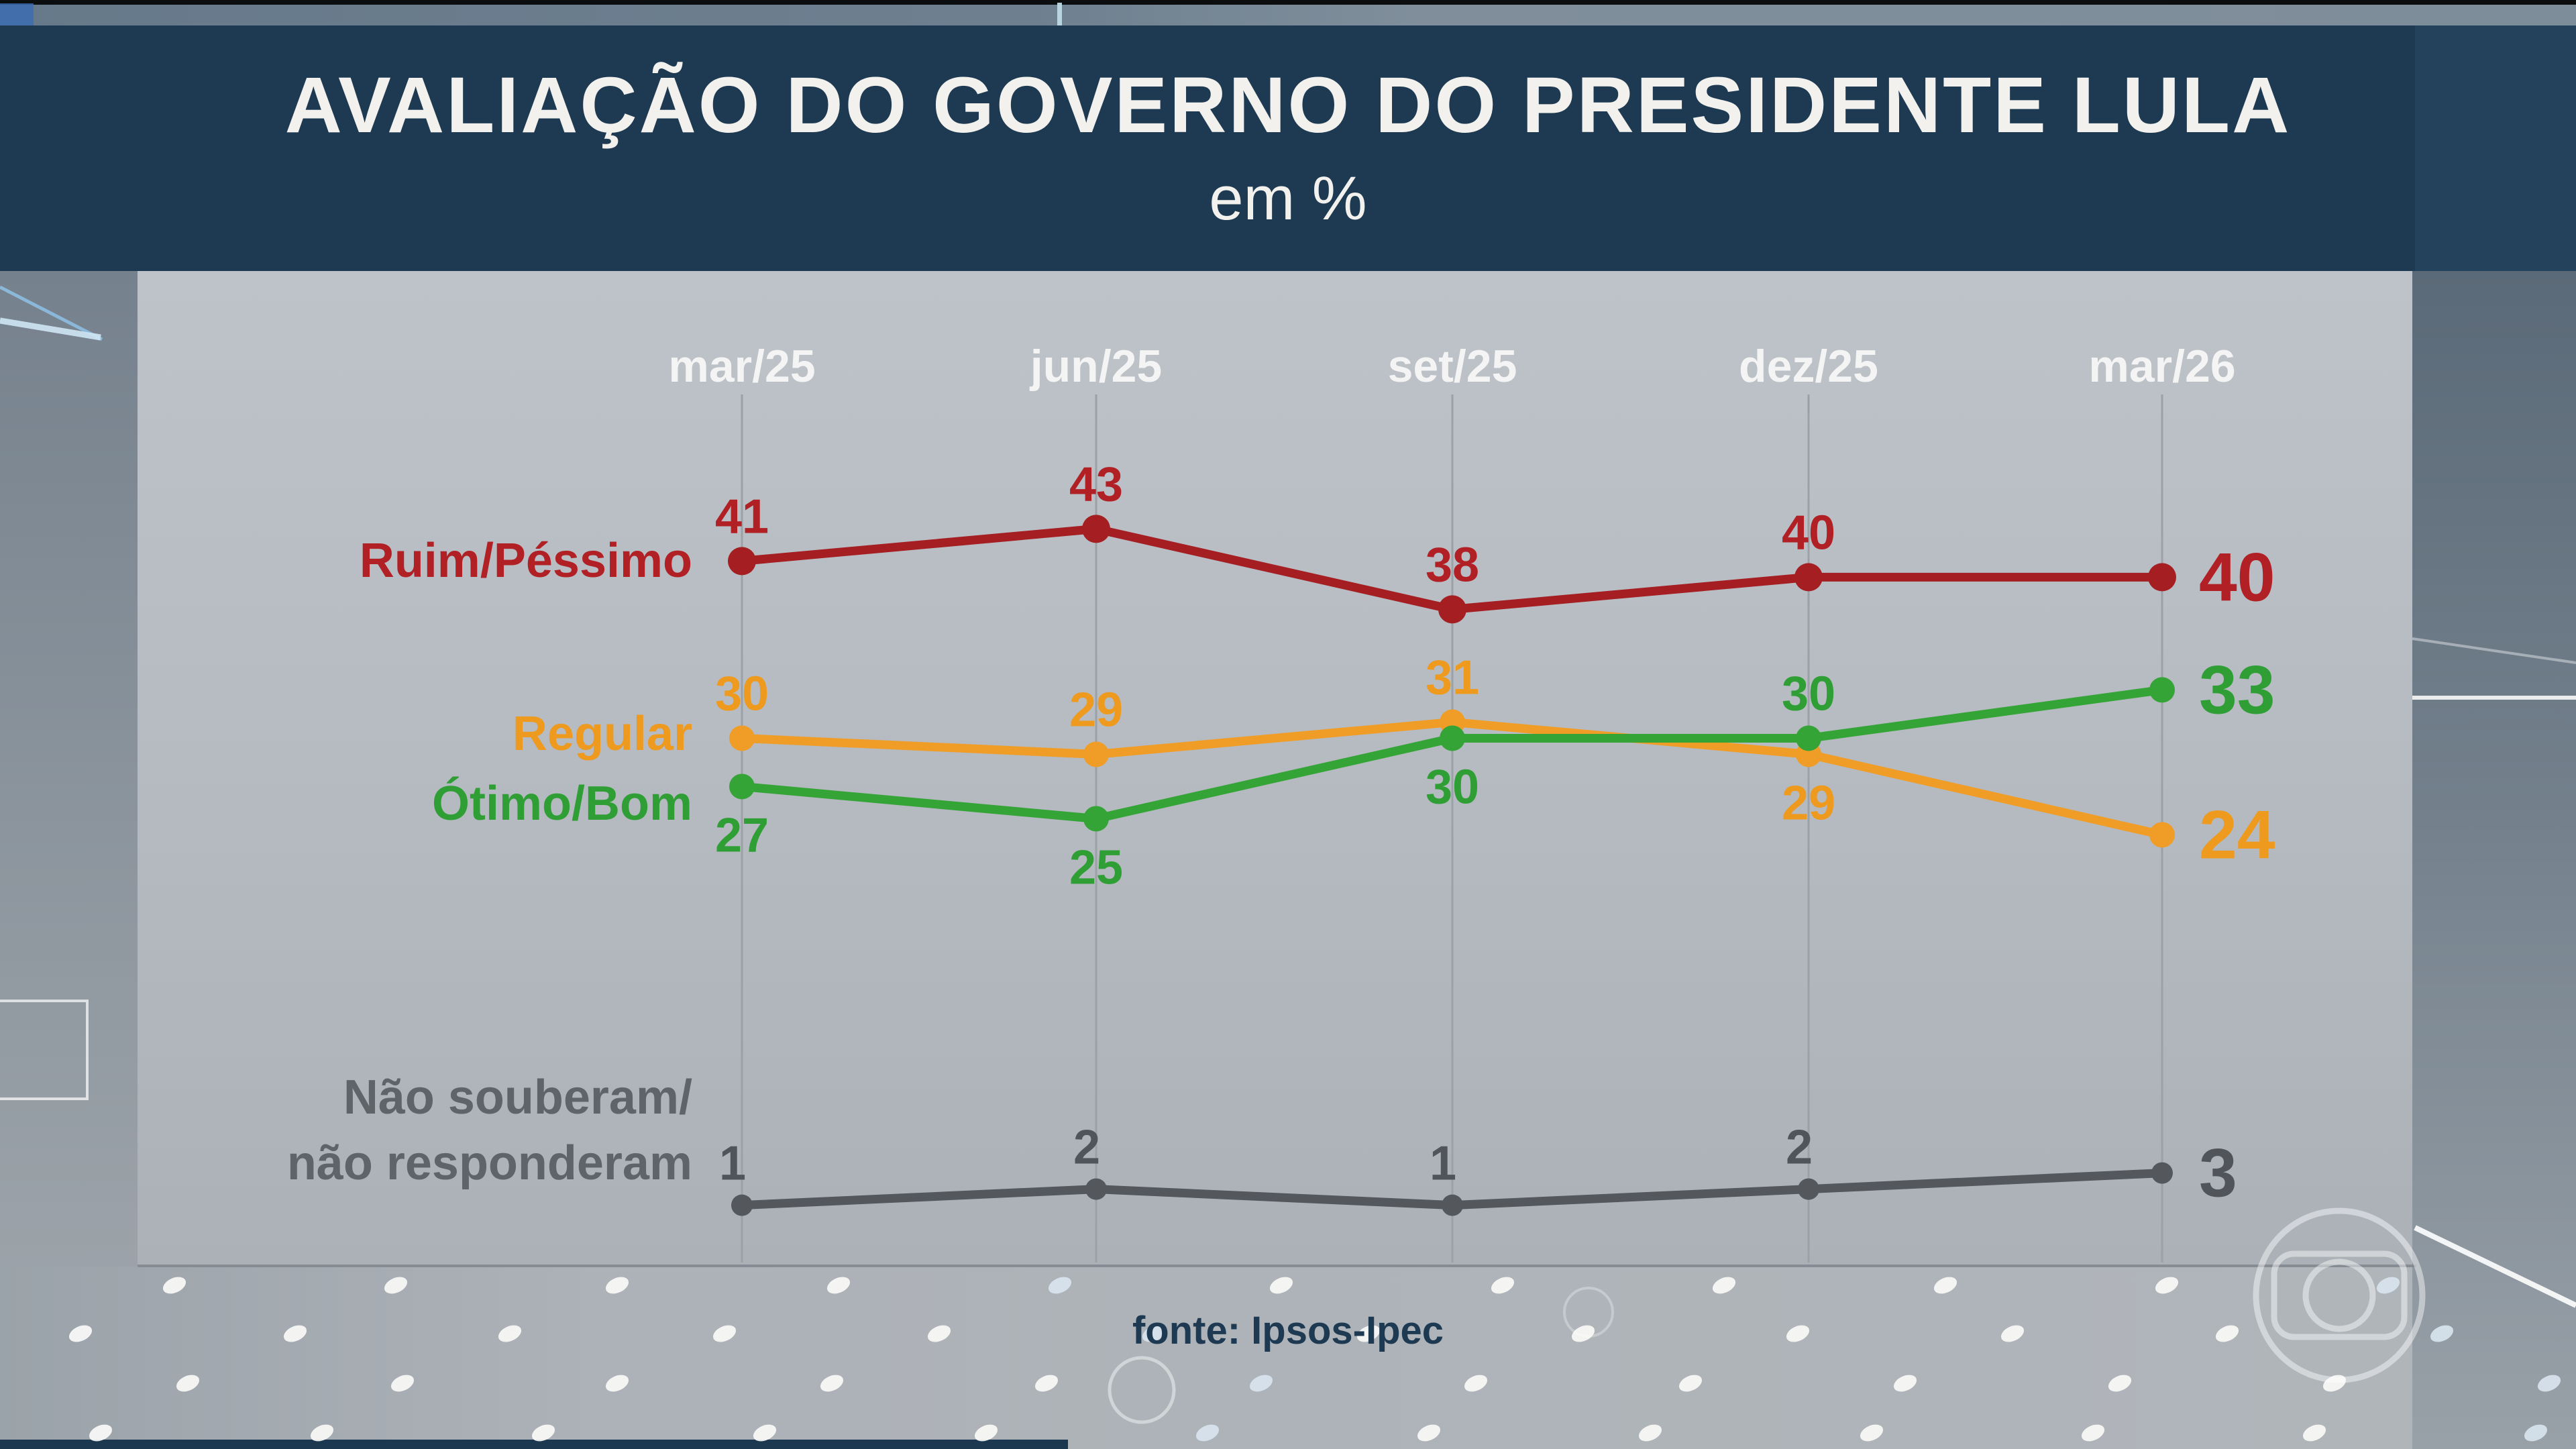 Image resolution: width=2576 pixels, height=1449 pixels. I want to click on screen-top-edge, so click(1288, 2).